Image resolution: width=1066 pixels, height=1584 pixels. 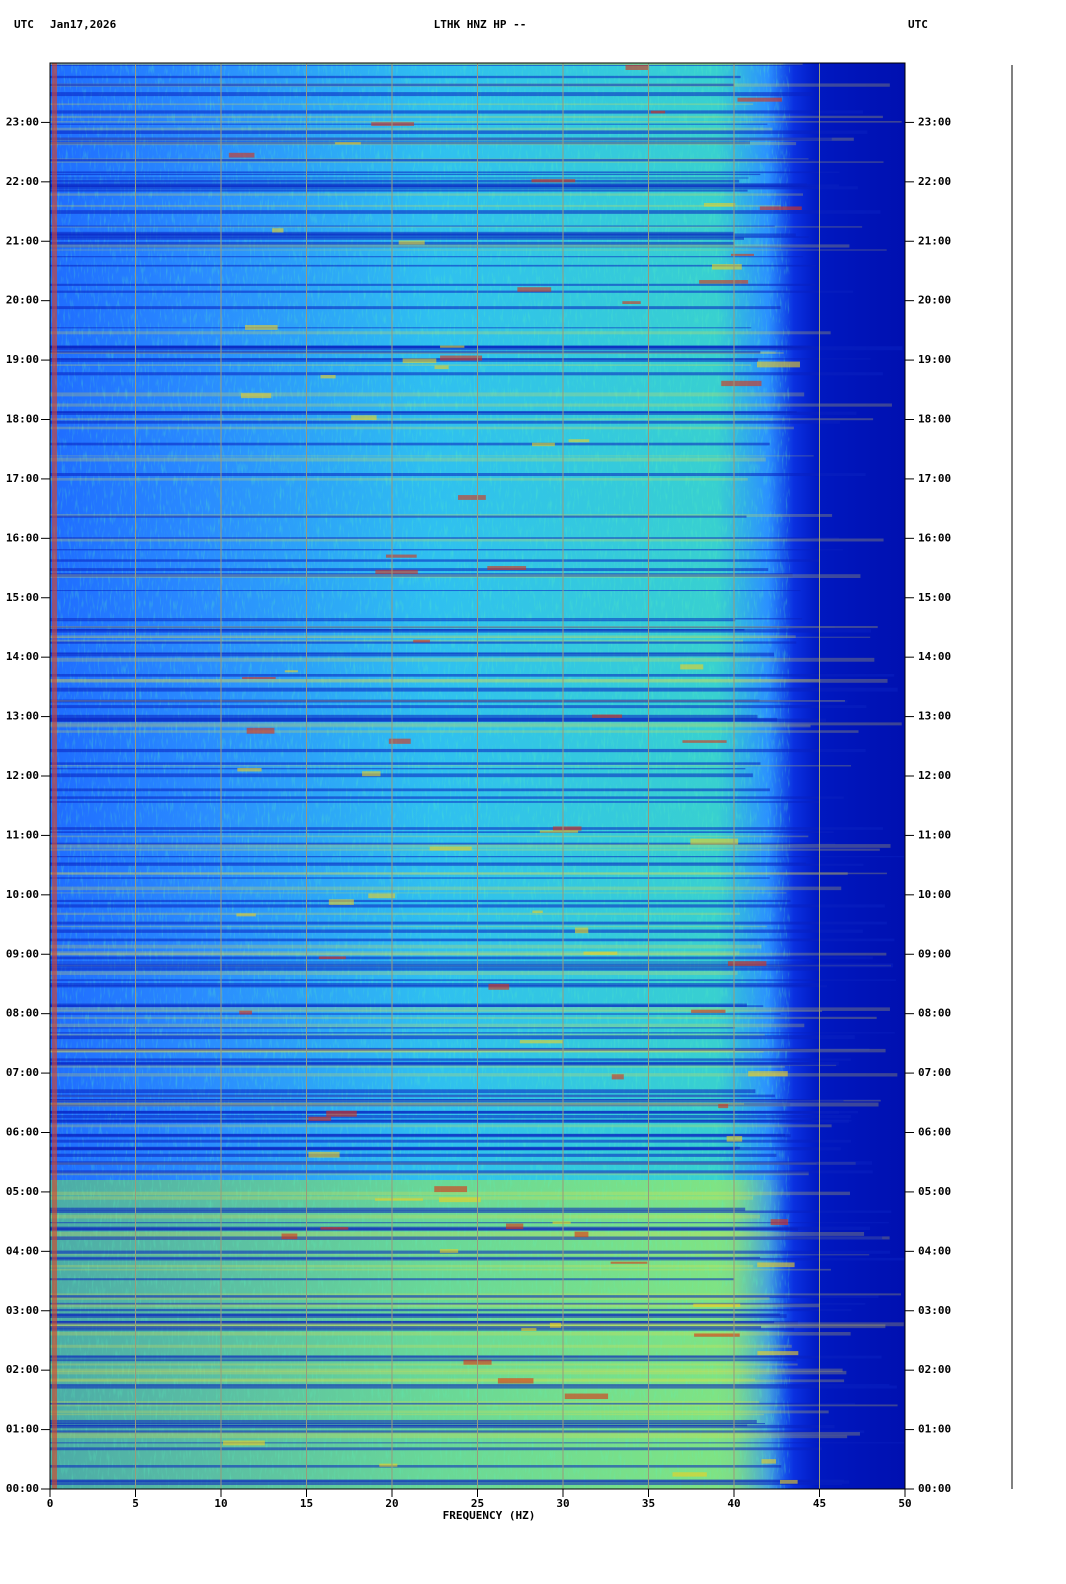 What do you see at coordinates (934, 775) in the screenshot?
I see `y-tick-label: 12:00` at bounding box center [934, 775].